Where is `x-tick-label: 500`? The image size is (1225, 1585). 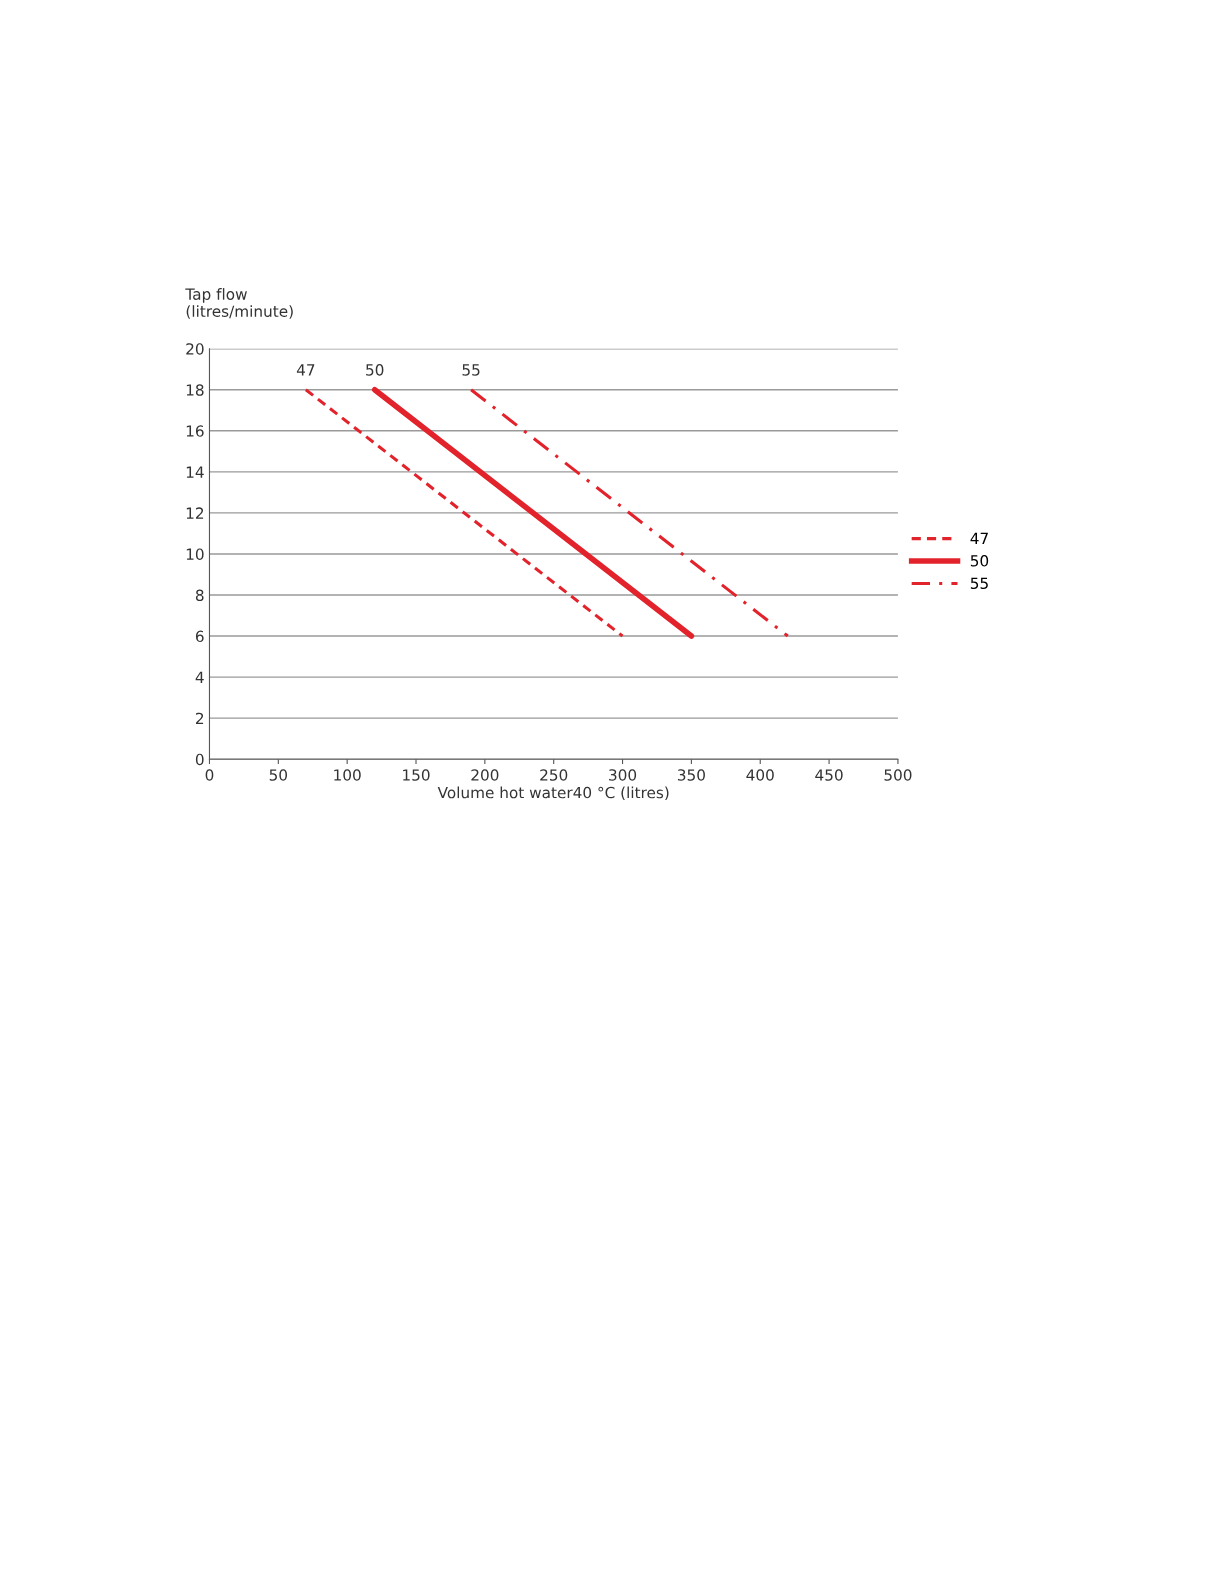 x-tick-label: 500 is located at coordinates (898, 775).